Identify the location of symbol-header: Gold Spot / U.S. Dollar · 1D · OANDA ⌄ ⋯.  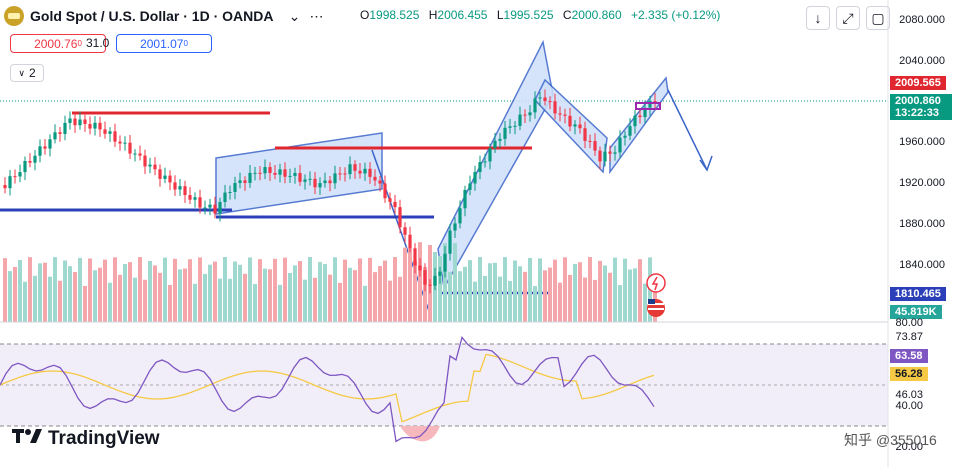
(165, 16).